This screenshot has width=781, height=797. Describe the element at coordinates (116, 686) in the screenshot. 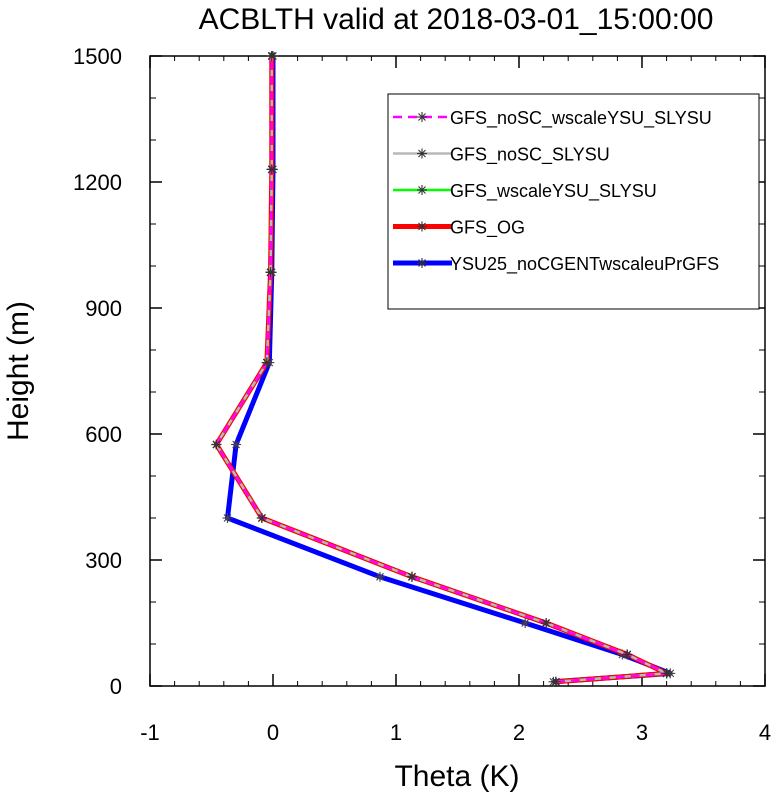

I see `y-tick-label: 0` at that location.